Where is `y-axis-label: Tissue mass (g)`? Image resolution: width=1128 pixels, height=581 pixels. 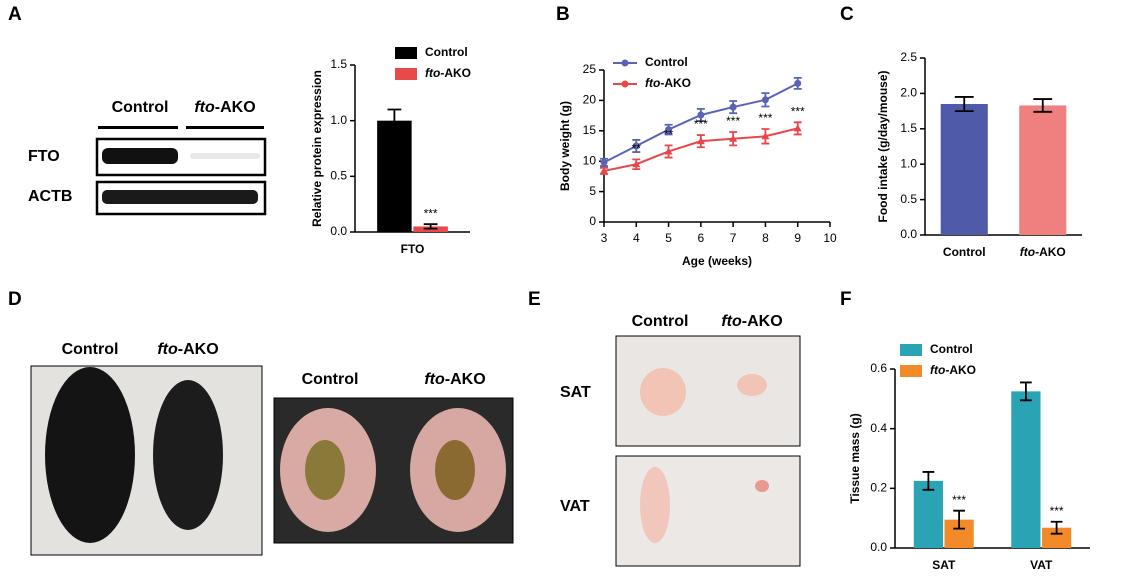 y-axis-label: Tissue mass (g) is located at coordinates (855, 458).